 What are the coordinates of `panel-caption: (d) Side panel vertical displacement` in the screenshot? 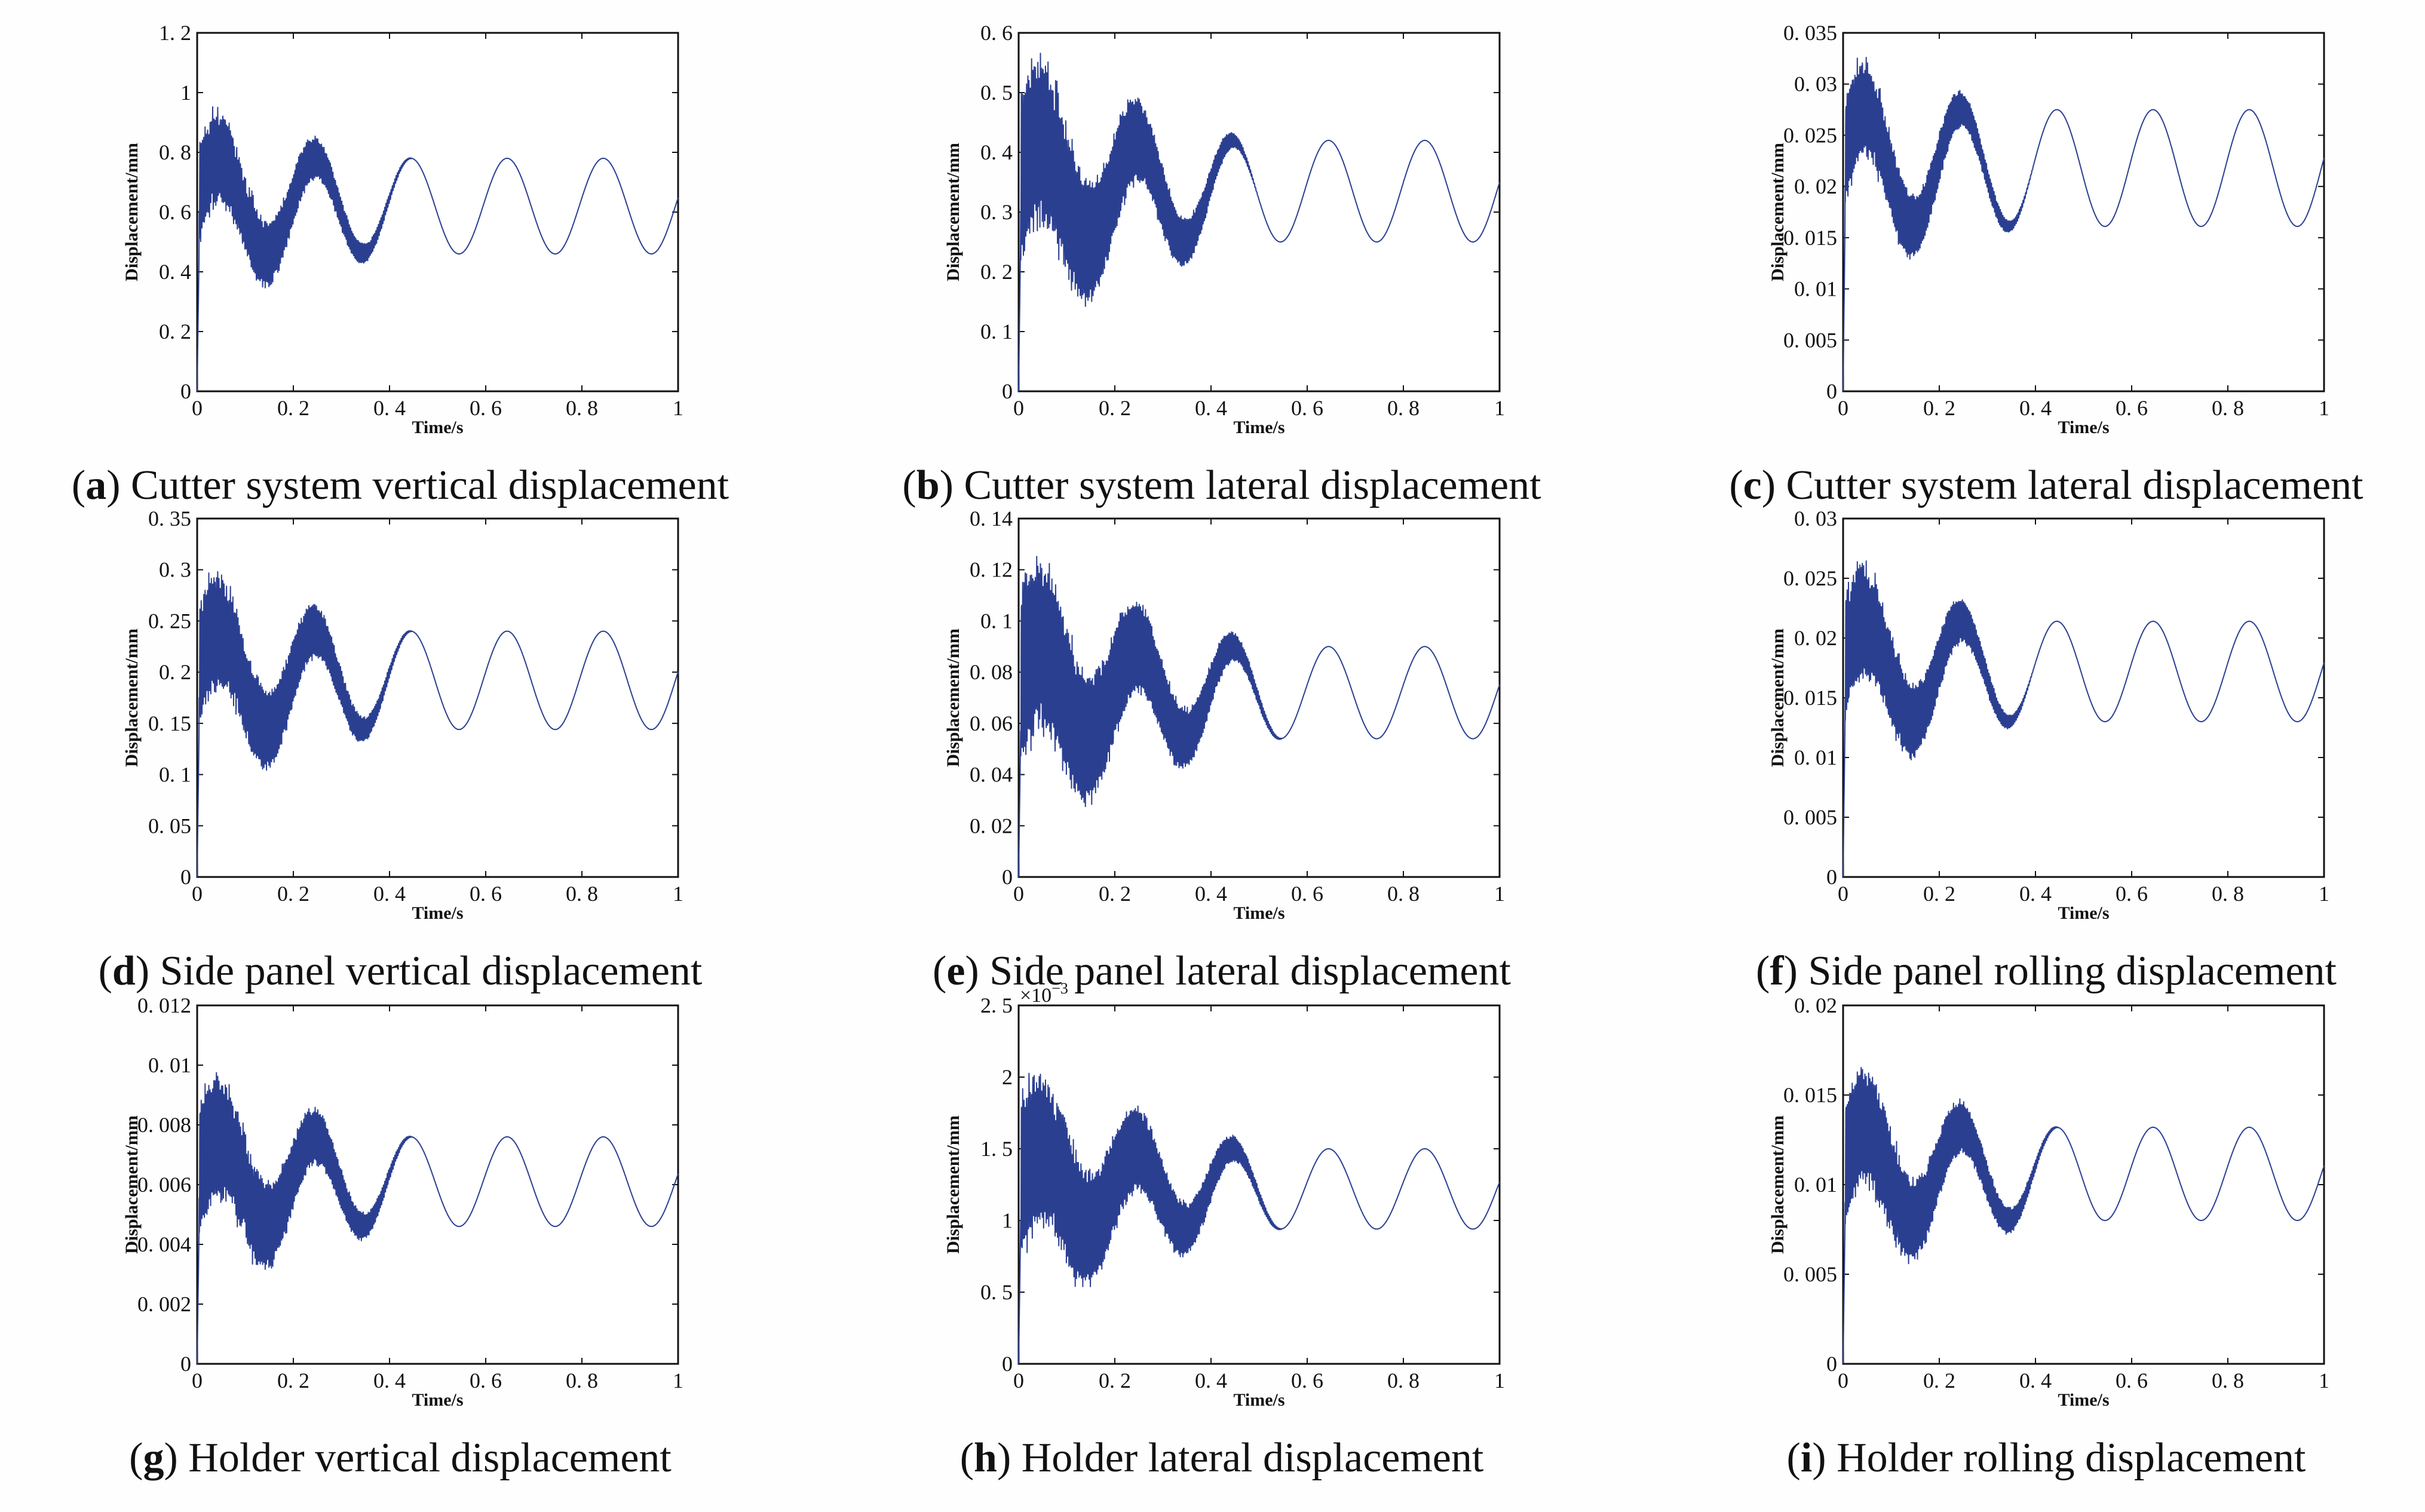 It's located at (401, 971).